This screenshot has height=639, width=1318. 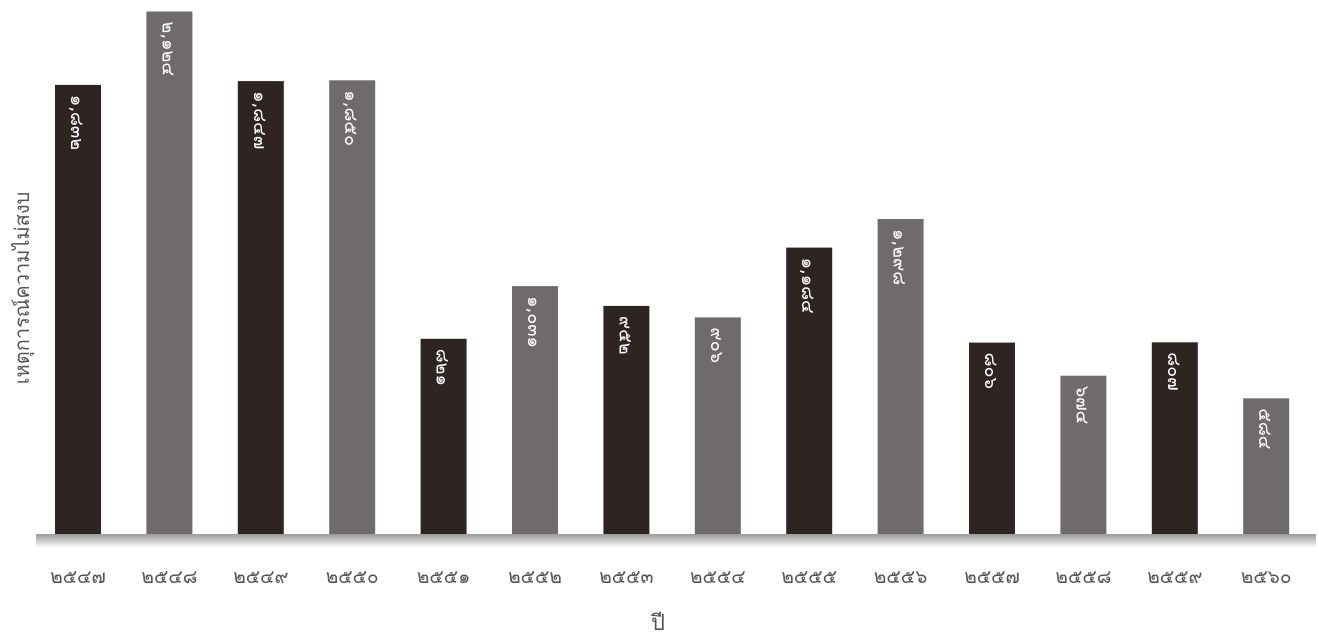 What do you see at coordinates (1174, 577) in the screenshot?
I see `x-tick-label-12: ๒๕๕๙` at bounding box center [1174, 577].